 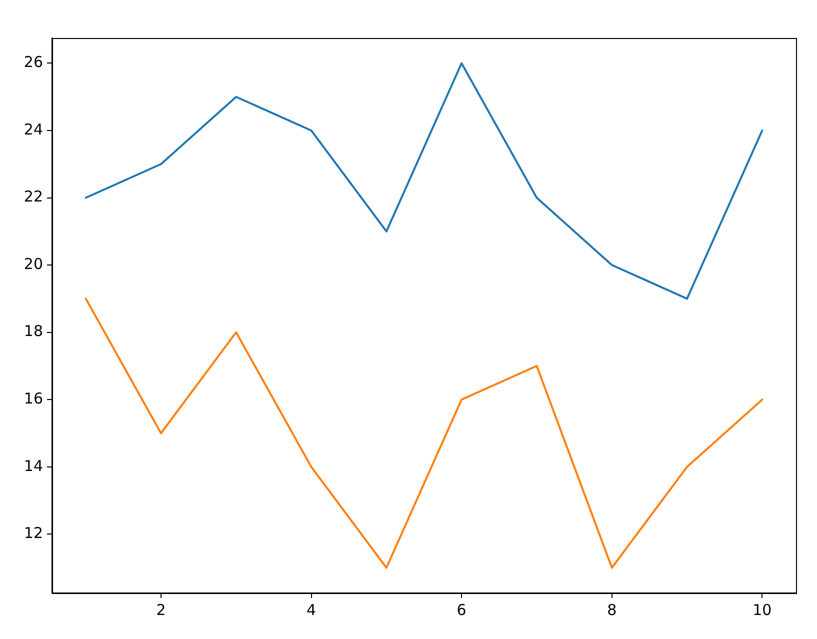 I want to click on x-tick-label: 4, so click(x=311, y=609).